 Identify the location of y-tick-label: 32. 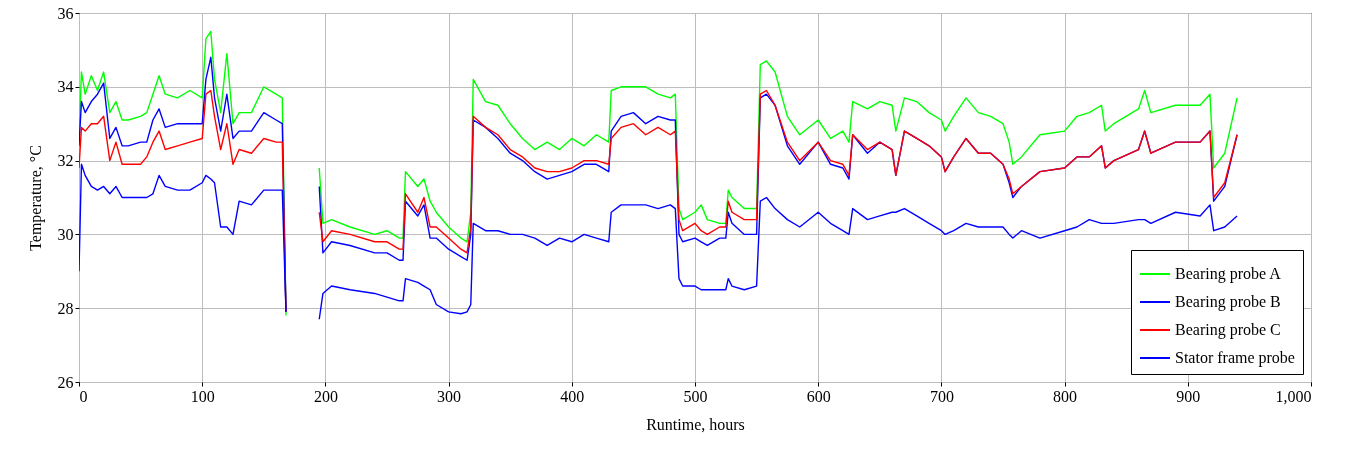
(65, 161).